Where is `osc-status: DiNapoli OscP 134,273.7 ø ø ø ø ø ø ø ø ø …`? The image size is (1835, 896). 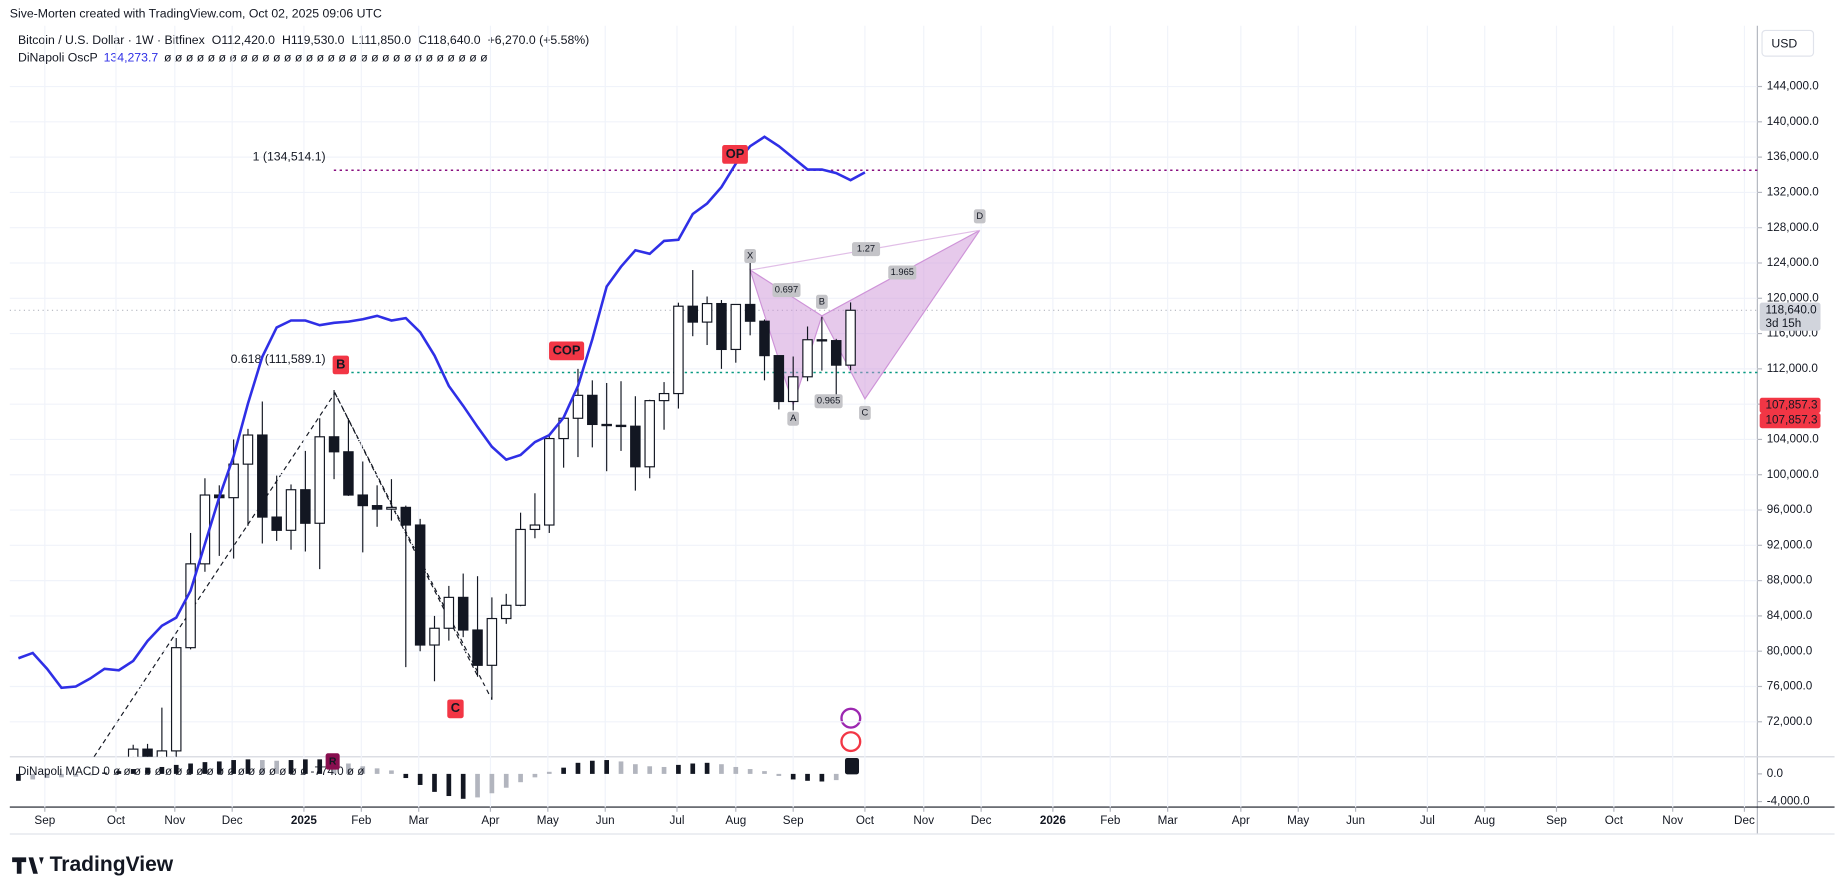 osc-status: DiNapoli OscP 134,273.7 ø ø ø ø ø ø ø ø ø … is located at coordinates (253, 58).